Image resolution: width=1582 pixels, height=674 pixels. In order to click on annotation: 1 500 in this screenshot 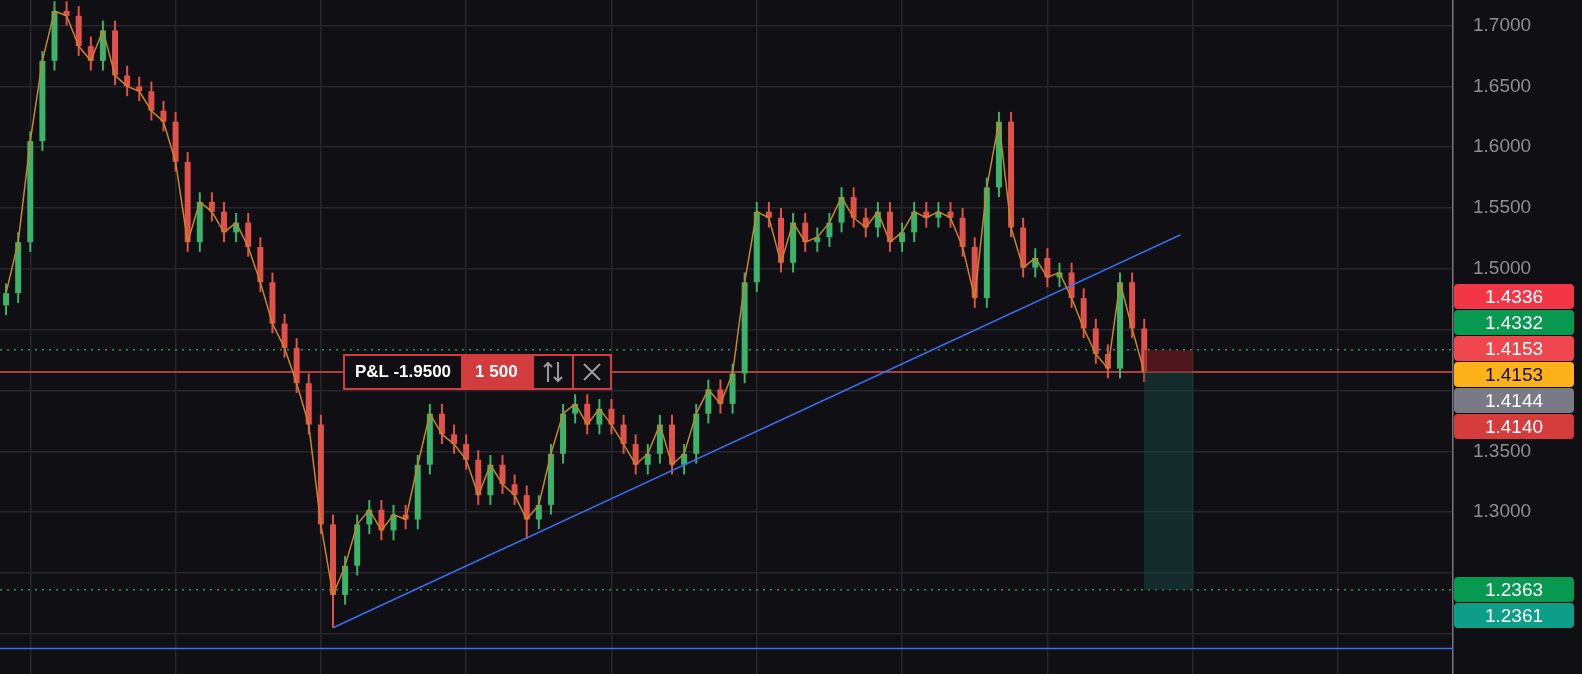, I will do `click(496, 371)`.